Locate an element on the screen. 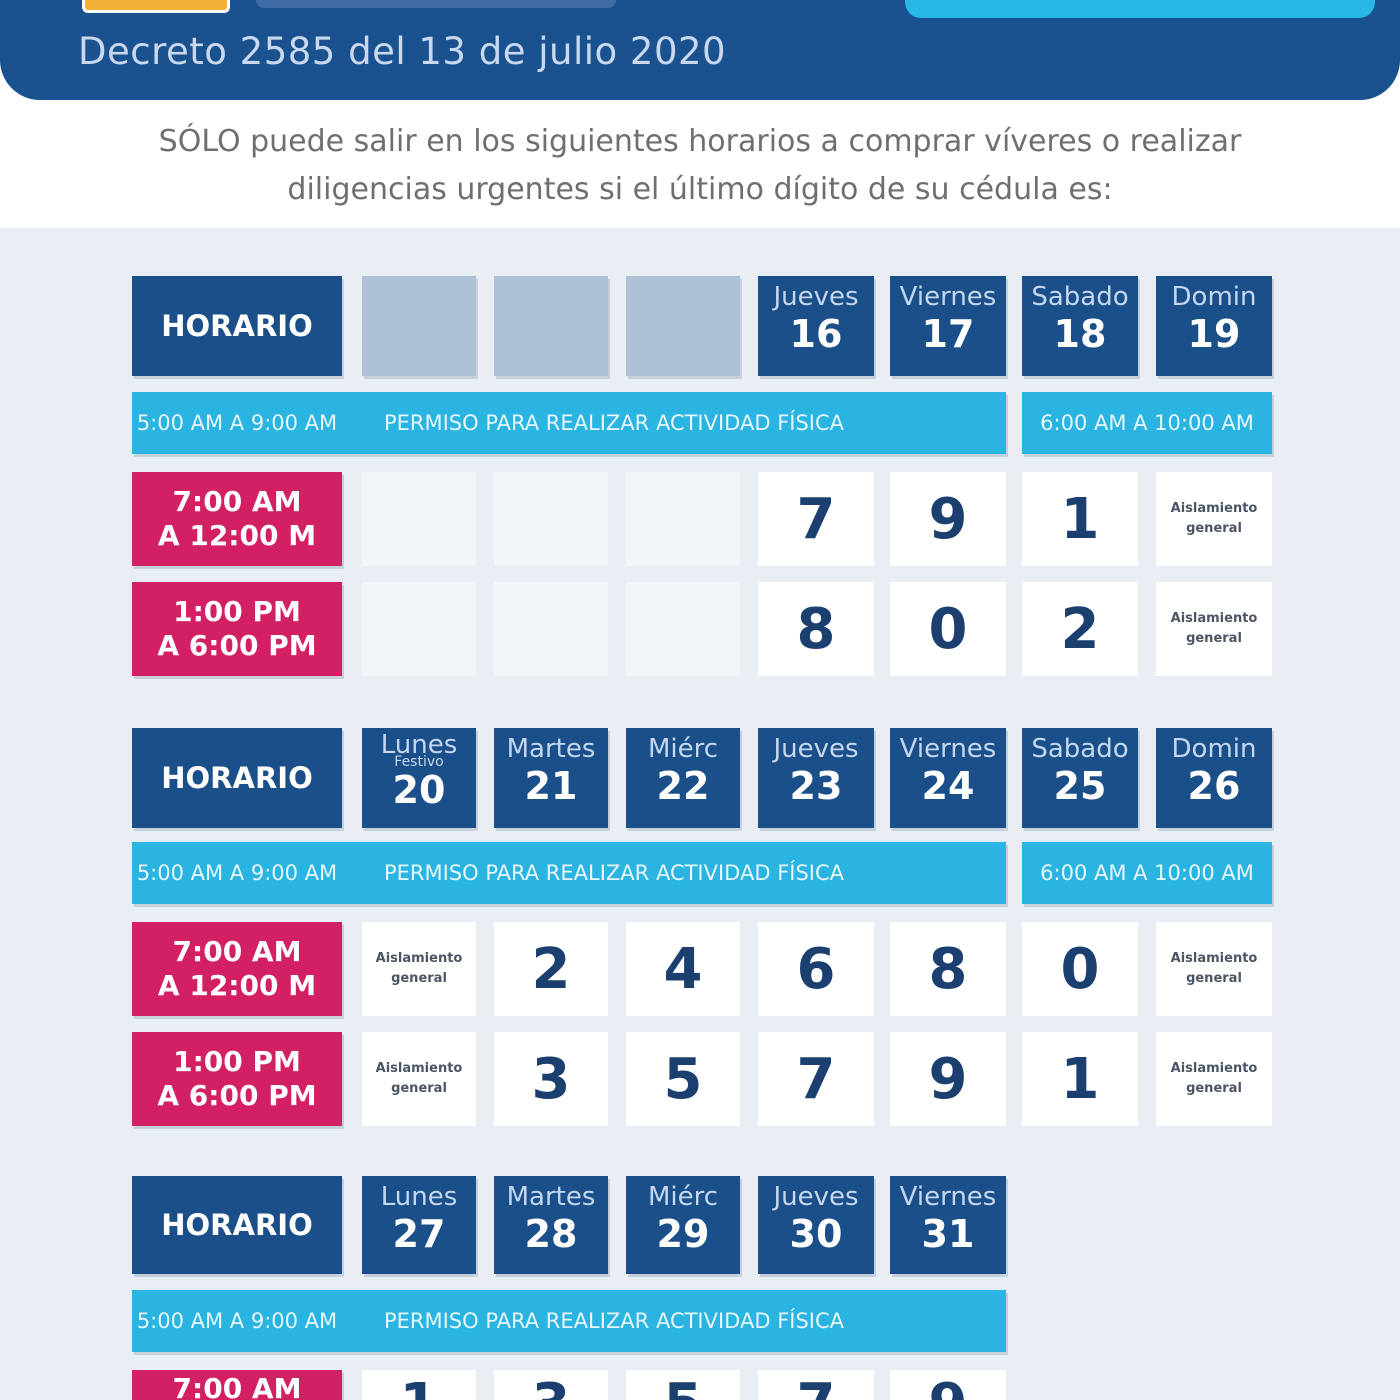 The image size is (1400, 1400). day-number: 19 is located at coordinates (1214, 334).